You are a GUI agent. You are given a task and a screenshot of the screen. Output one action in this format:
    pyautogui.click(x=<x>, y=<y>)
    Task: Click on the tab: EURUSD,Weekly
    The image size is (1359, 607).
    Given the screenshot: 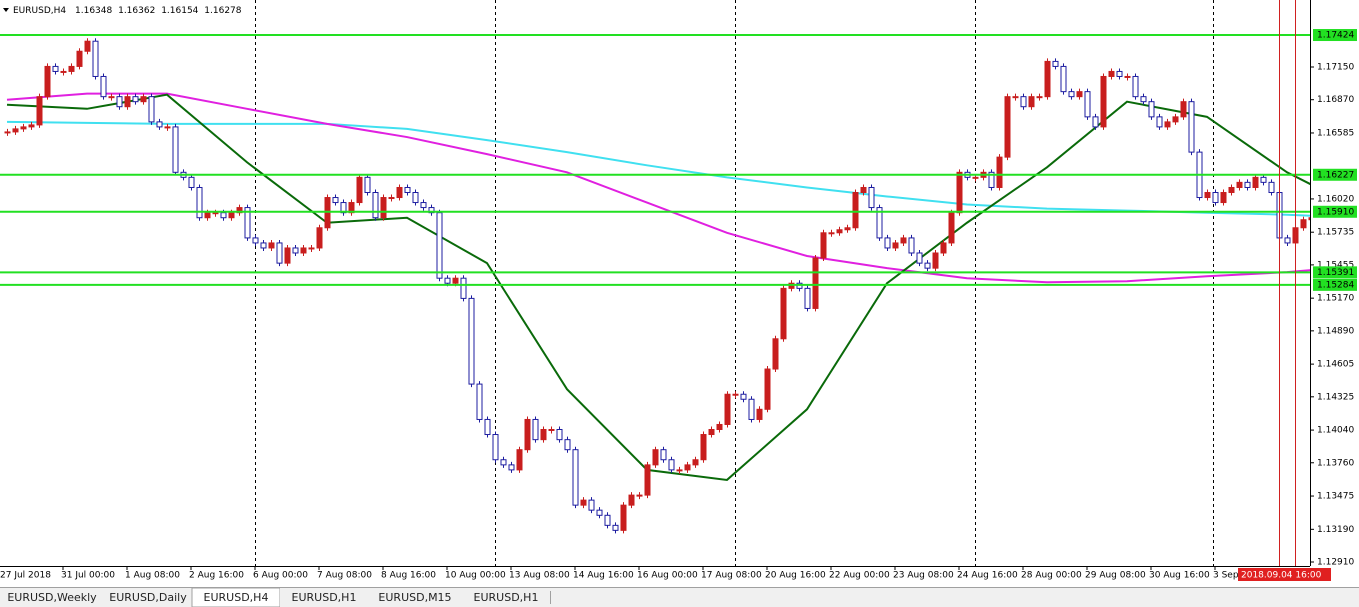 What is the action you would take?
    pyautogui.click(x=52, y=597)
    